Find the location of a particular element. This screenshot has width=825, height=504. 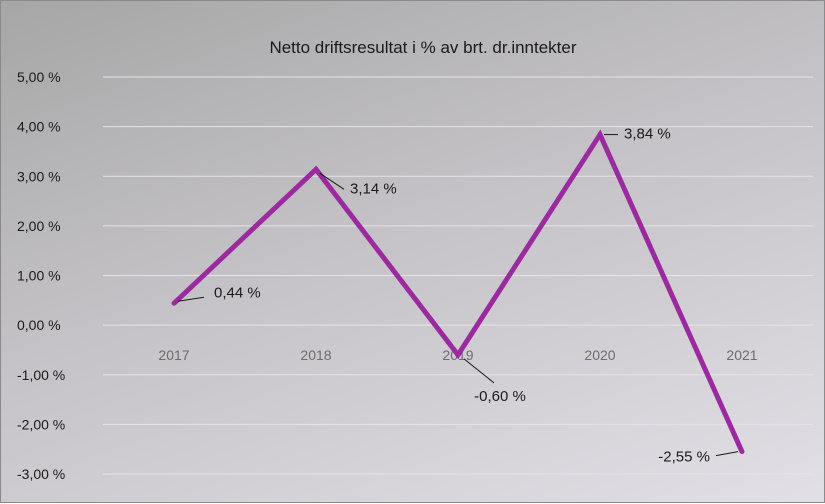

x-category-label: 2020 is located at coordinates (599, 355).